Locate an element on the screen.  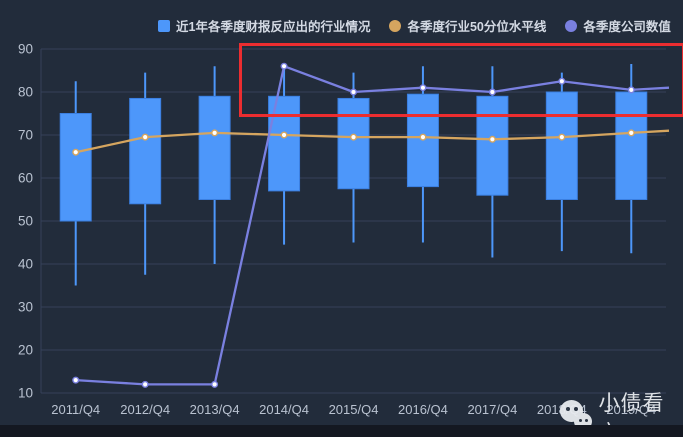
y-tick-label: 50 is located at coordinates (25, 221).